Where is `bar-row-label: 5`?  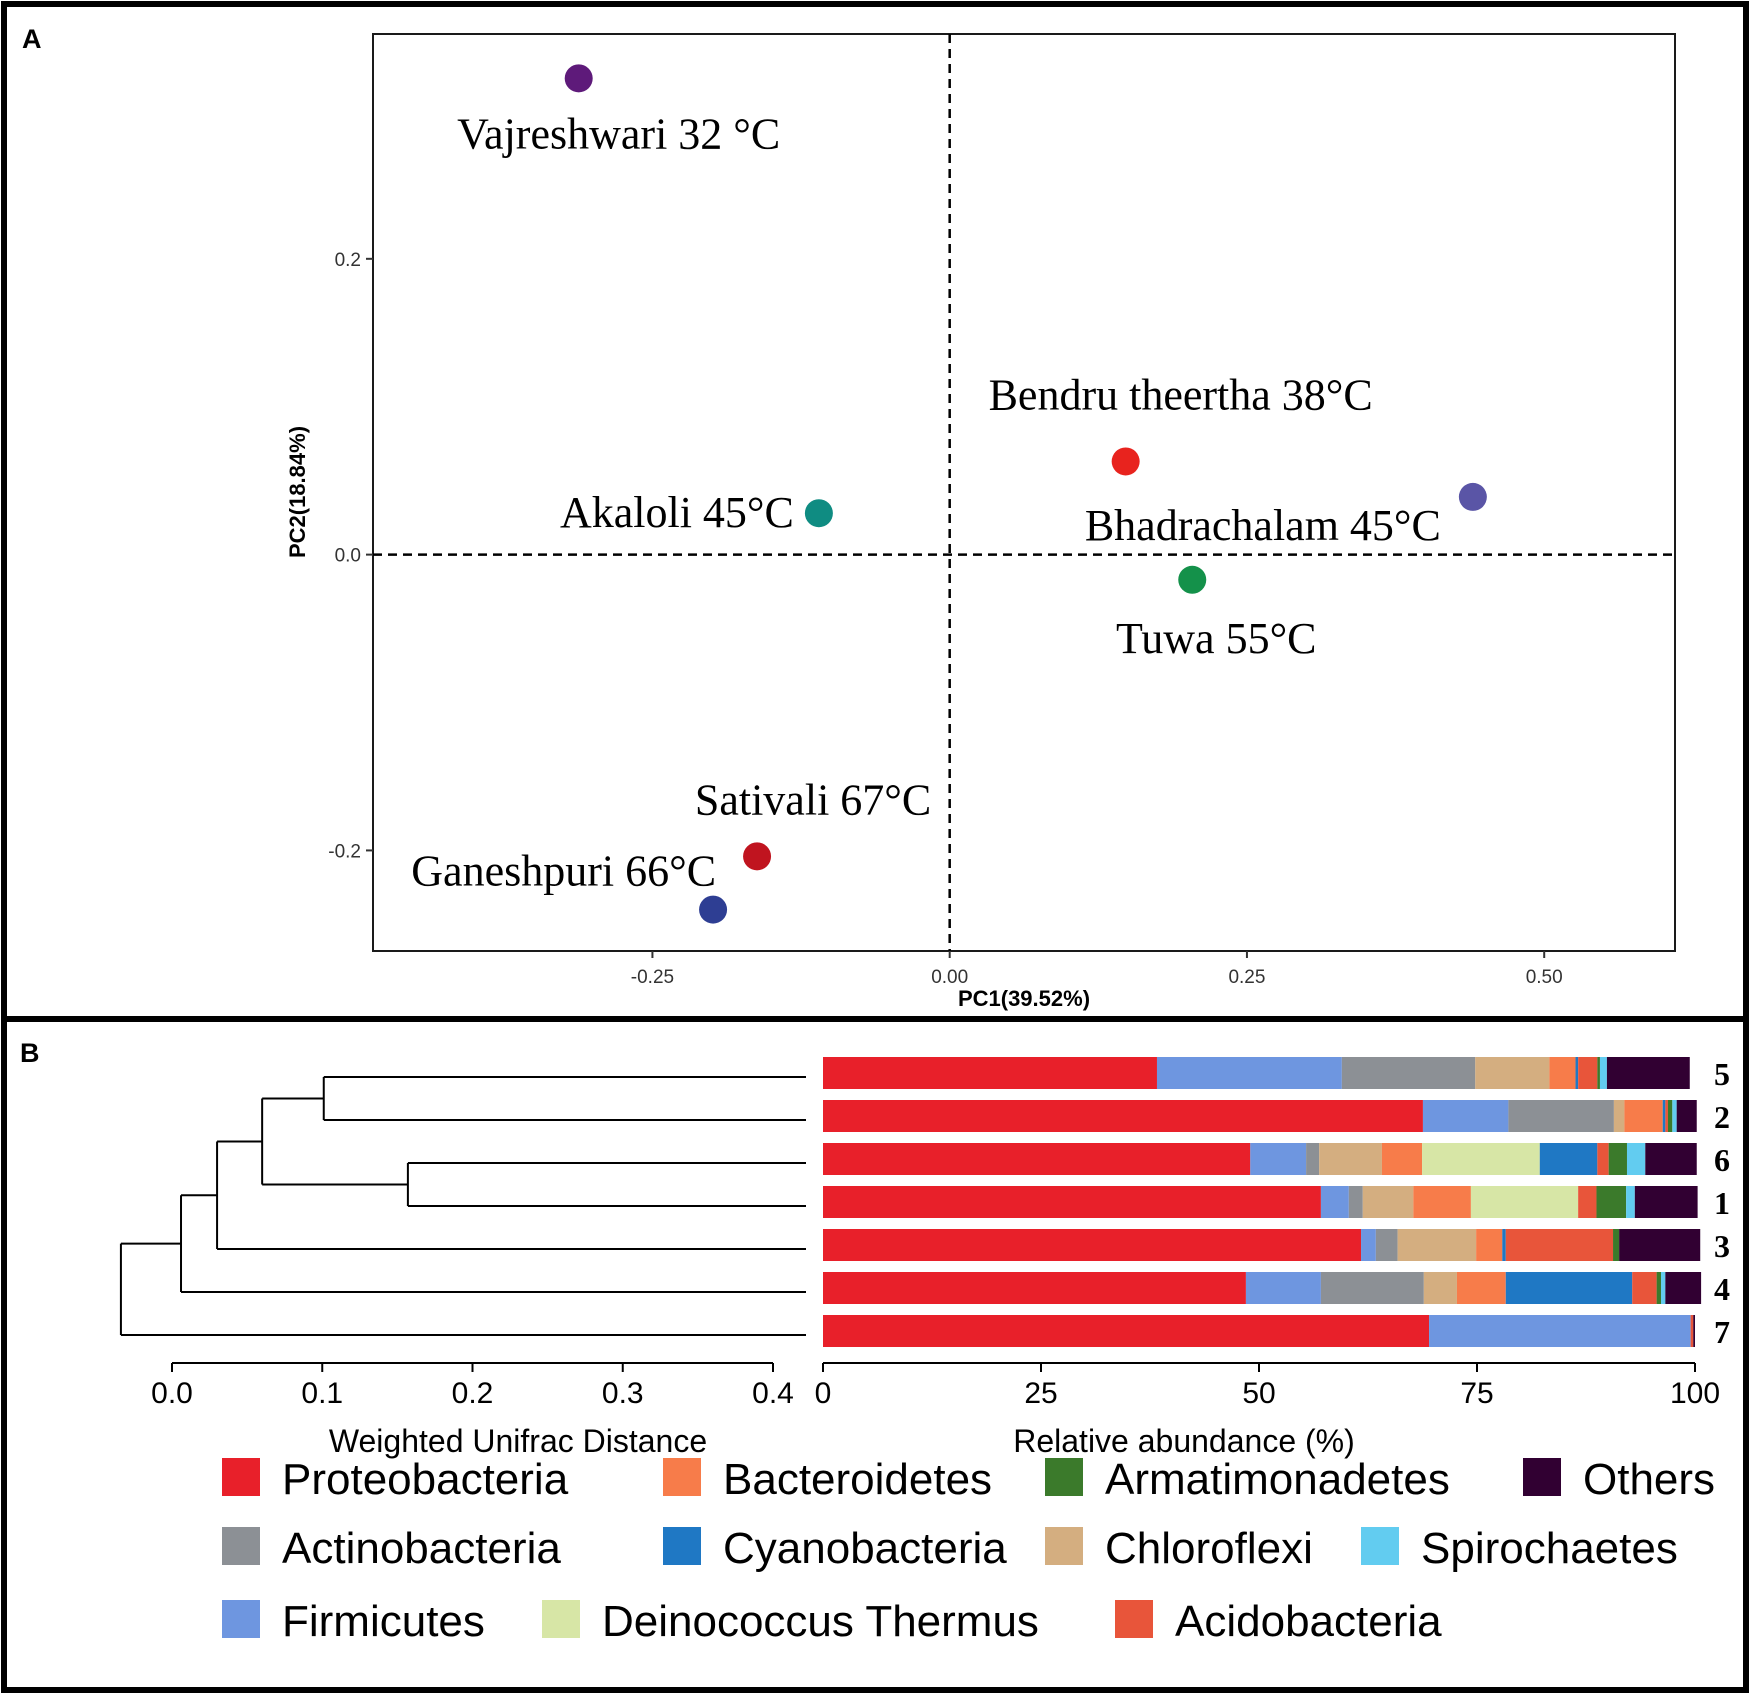
bar-row-label: 5 is located at coordinates (1722, 1074).